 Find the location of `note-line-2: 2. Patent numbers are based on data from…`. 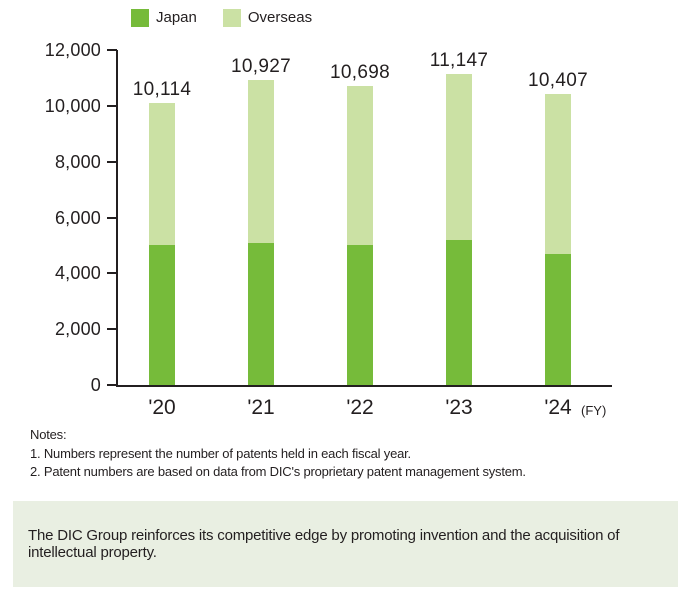

note-line-2: 2. Patent numbers are based on data from… is located at coordinates (278, 471).